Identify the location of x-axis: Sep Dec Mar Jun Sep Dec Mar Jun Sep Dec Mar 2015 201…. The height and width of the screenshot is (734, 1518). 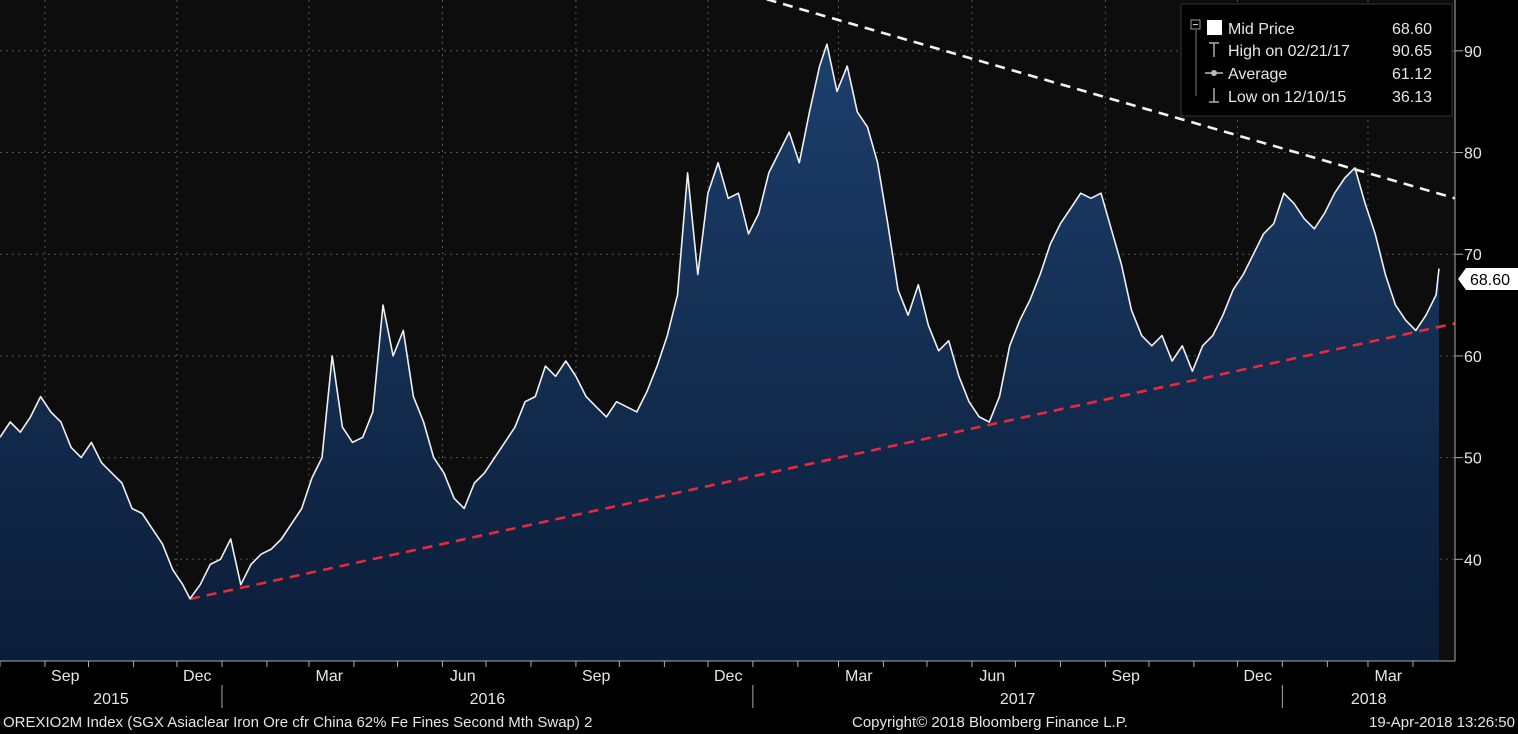
(727, 684).